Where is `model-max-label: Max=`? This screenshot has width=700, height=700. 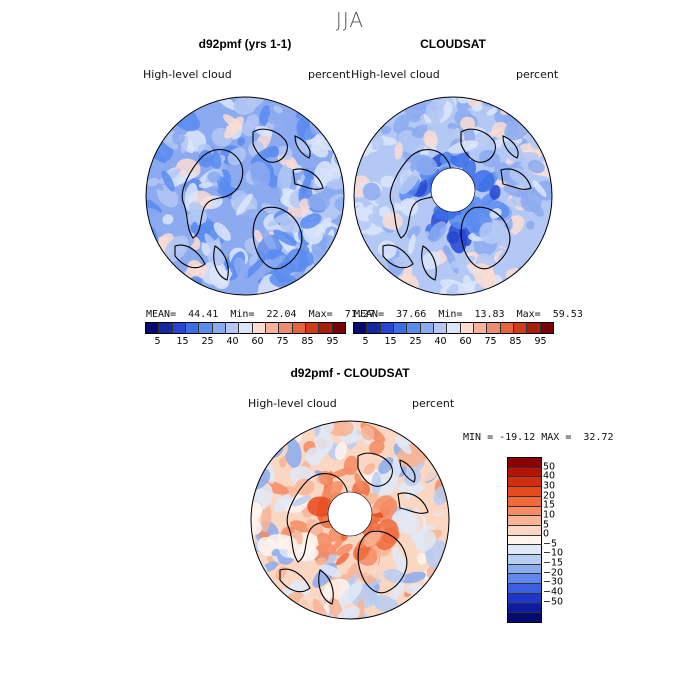 model-max-label: Max= is located at coordinates (320, 314).